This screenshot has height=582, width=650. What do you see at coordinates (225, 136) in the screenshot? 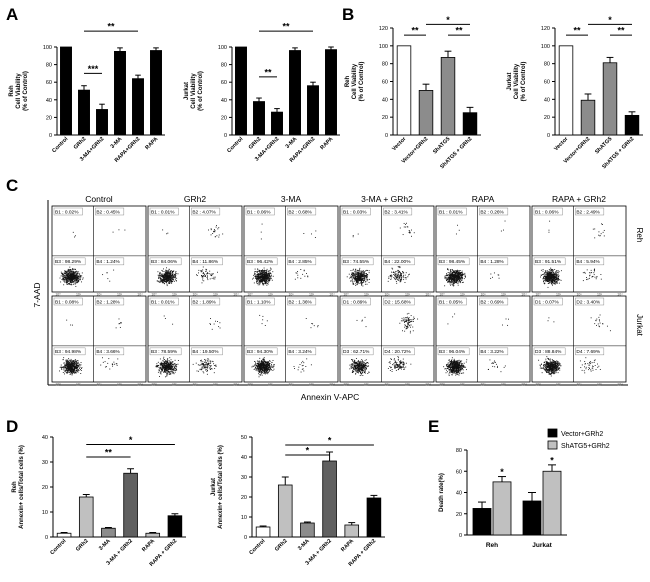
I see `y-tick-label: 0` at bounding box center [225, 136].